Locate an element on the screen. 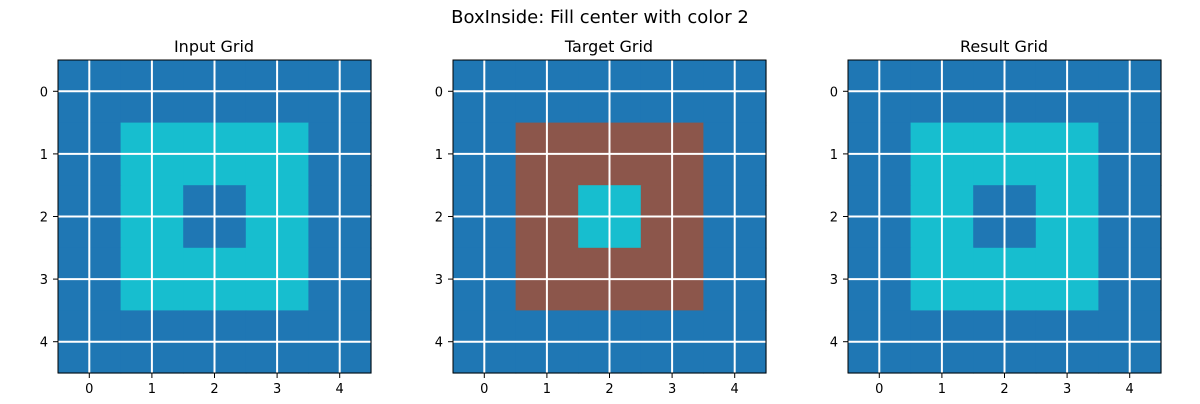 The image size is (1200, 404). yticks-result: 0 1 2 3 4 is located at coordinates (839, 218).